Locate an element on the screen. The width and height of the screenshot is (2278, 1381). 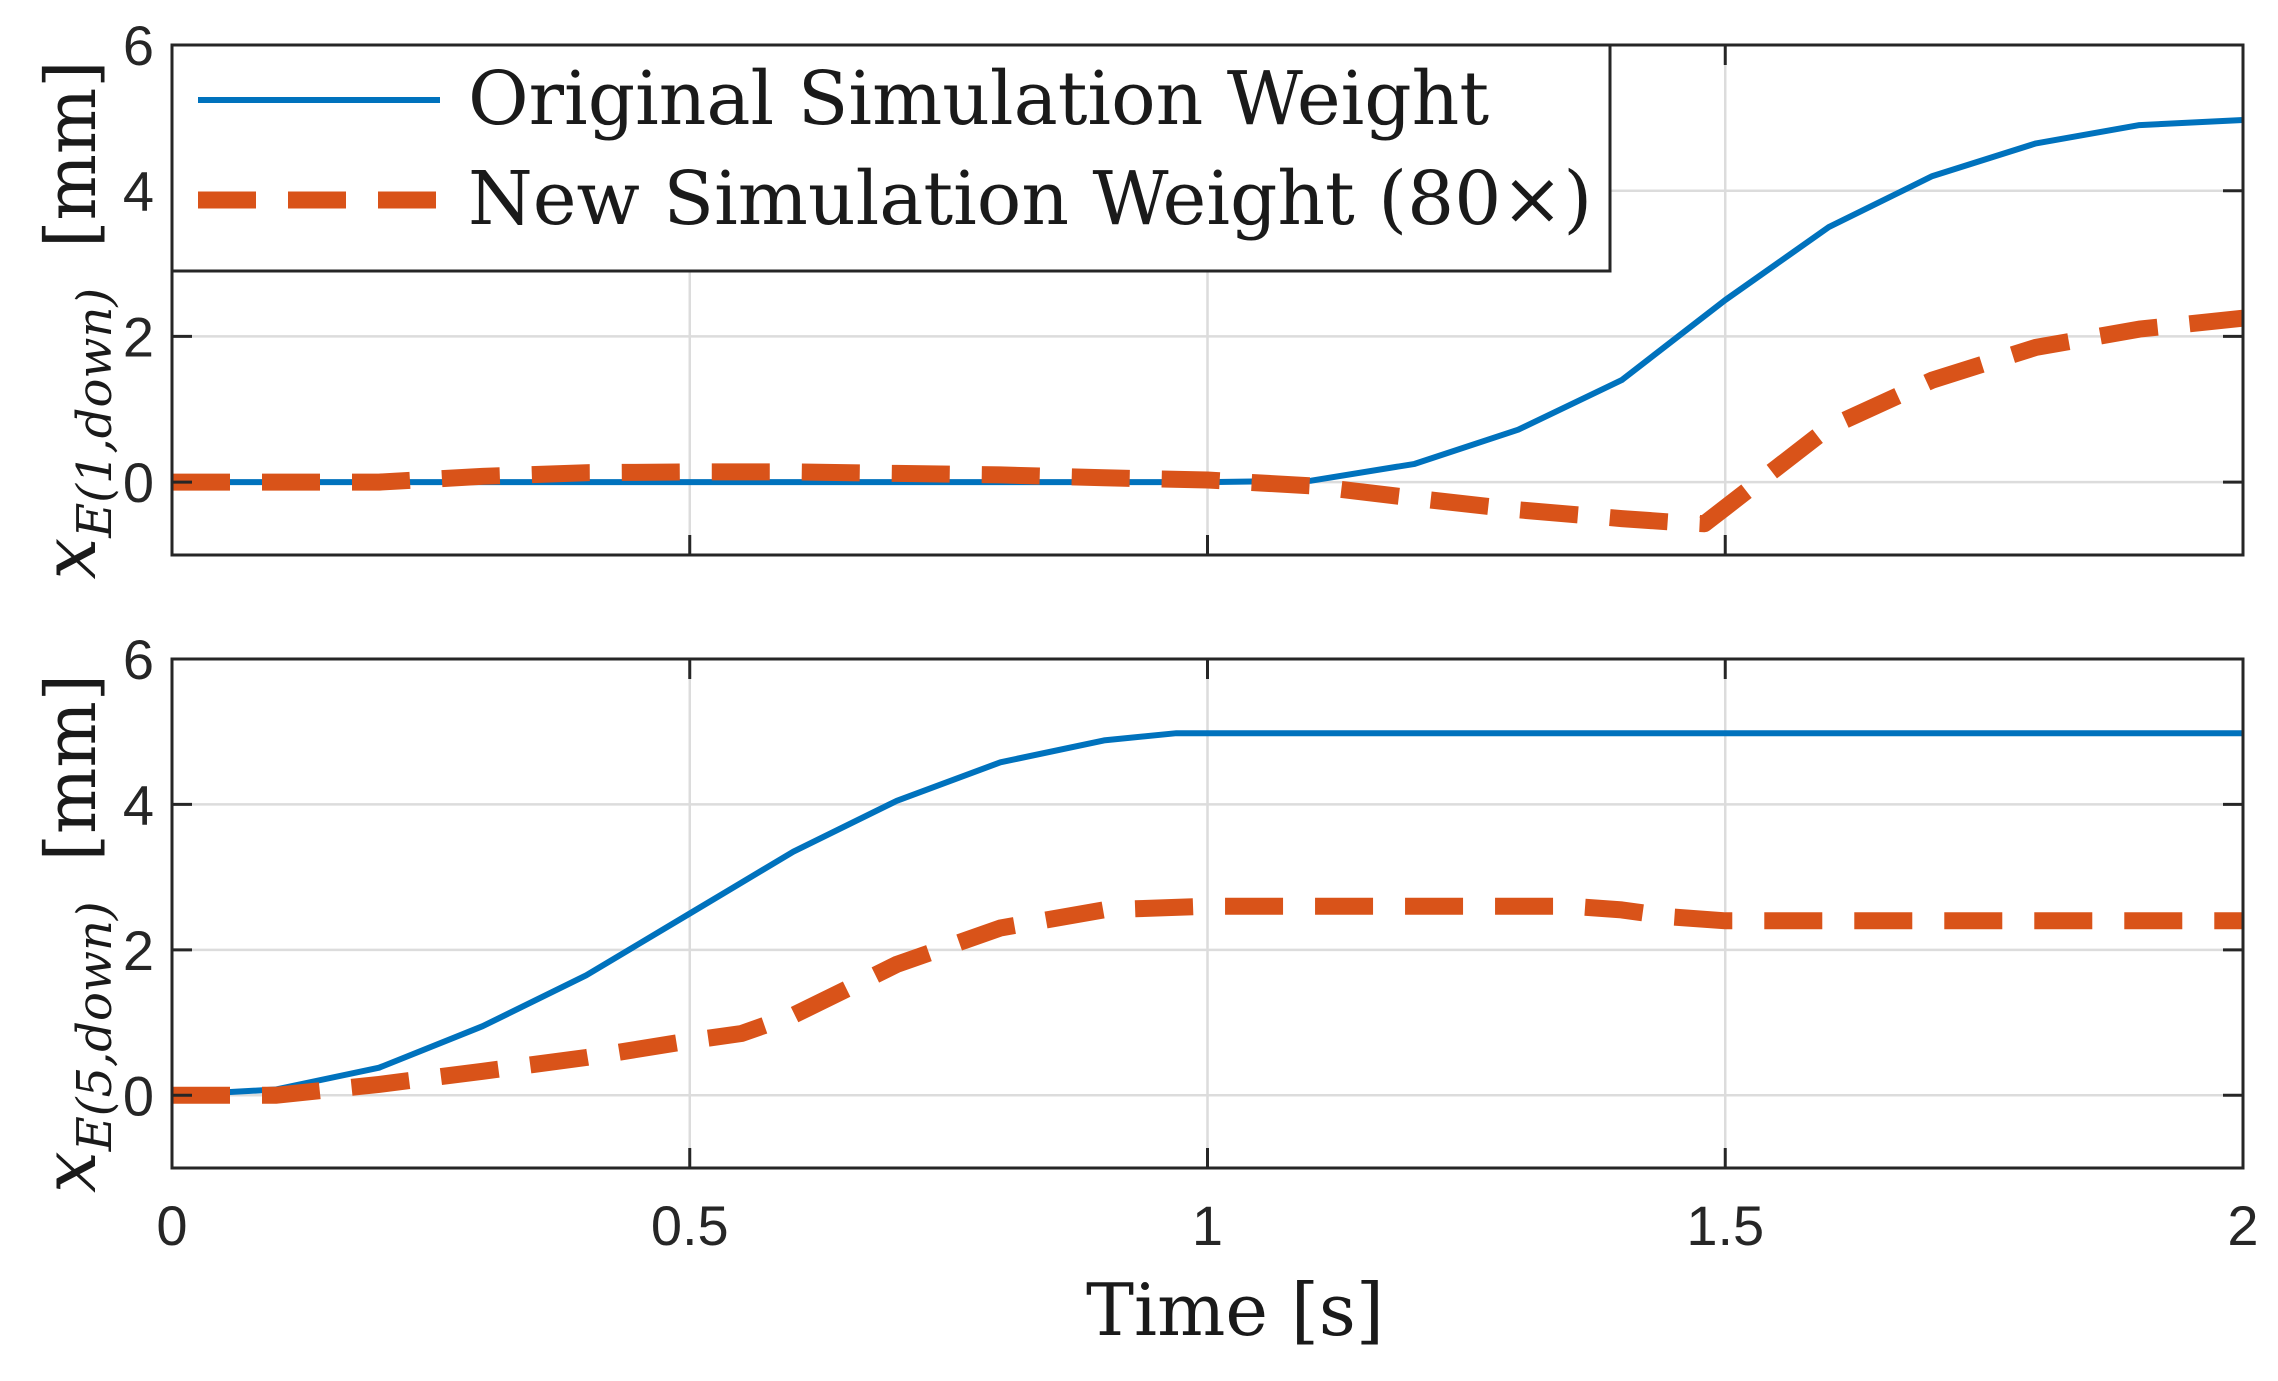
lower-ytick-label-0: 0 is located at coordinates (138, 1095).